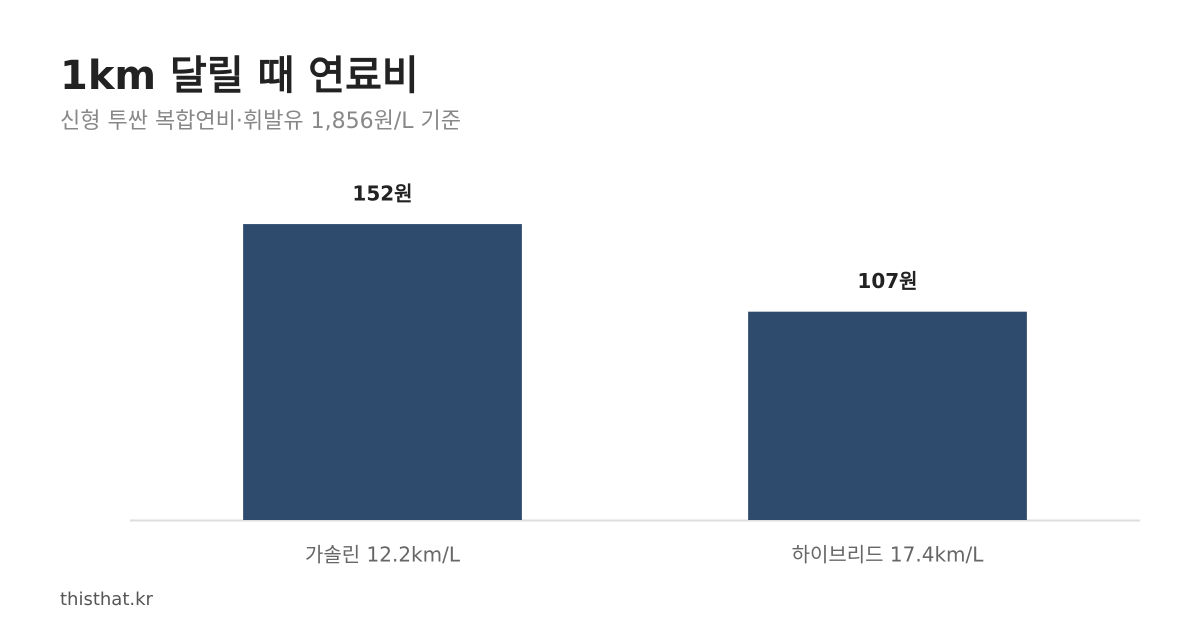 The height and width of the screenshot is (630, 1200). Describe the element at coordinates (383, 555) in the screenshot. I see `x-tick-label: 가솔린 12.2km/L` at that location.